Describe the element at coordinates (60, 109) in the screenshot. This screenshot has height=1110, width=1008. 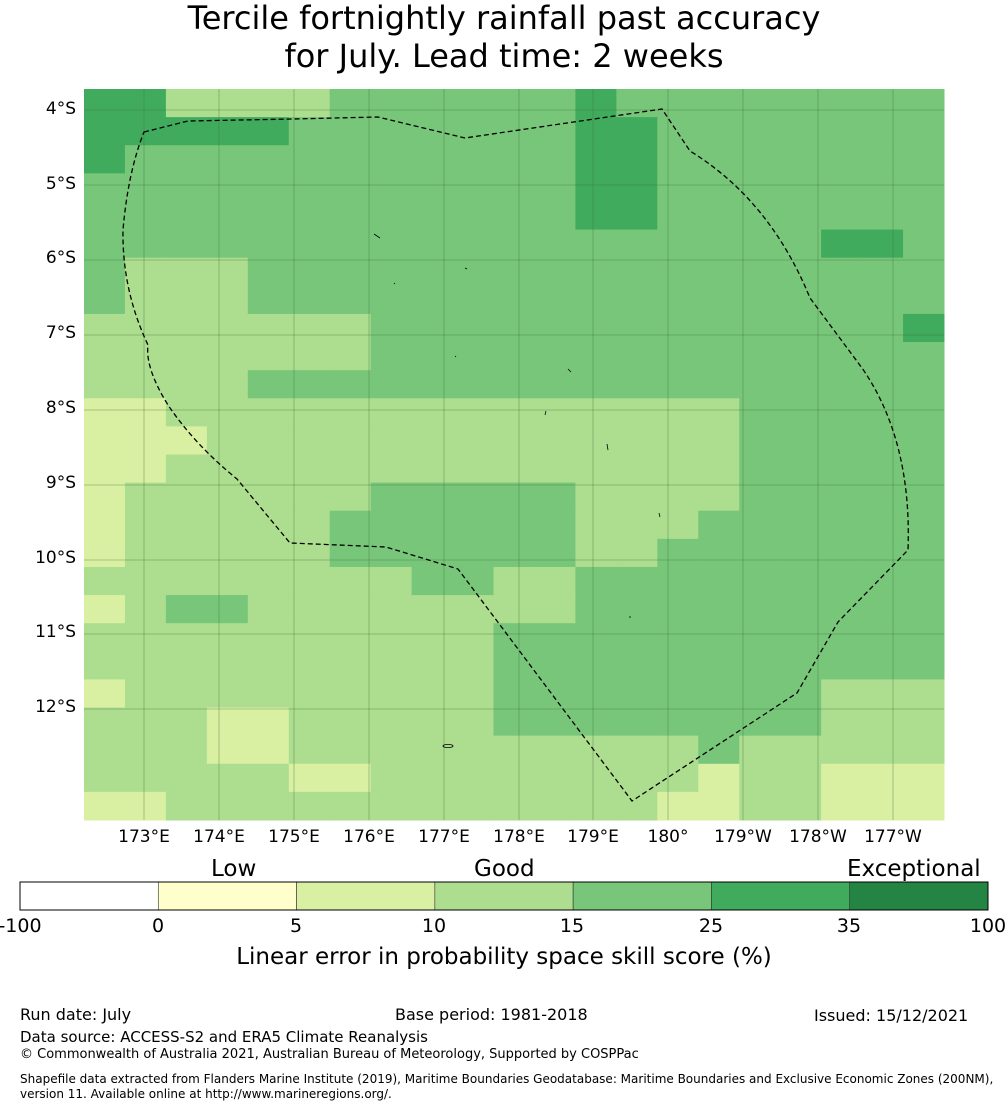
I see `lat-label: 4°S` at that location.